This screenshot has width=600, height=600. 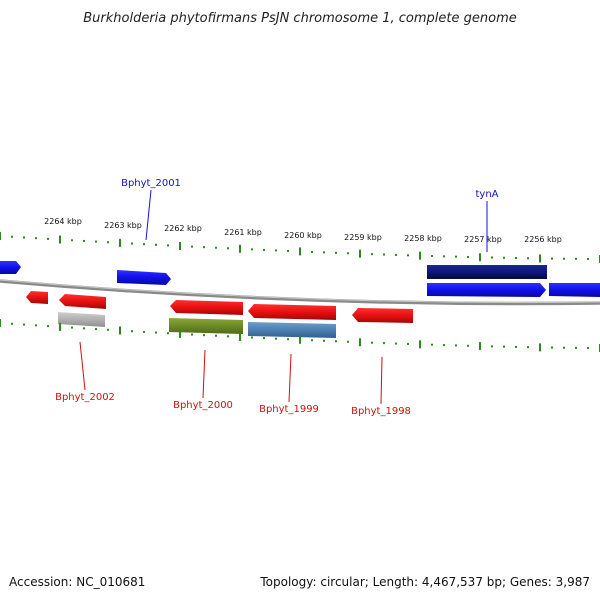 I want to click on leader-bphyt-1998, so click(x=381, y=380).